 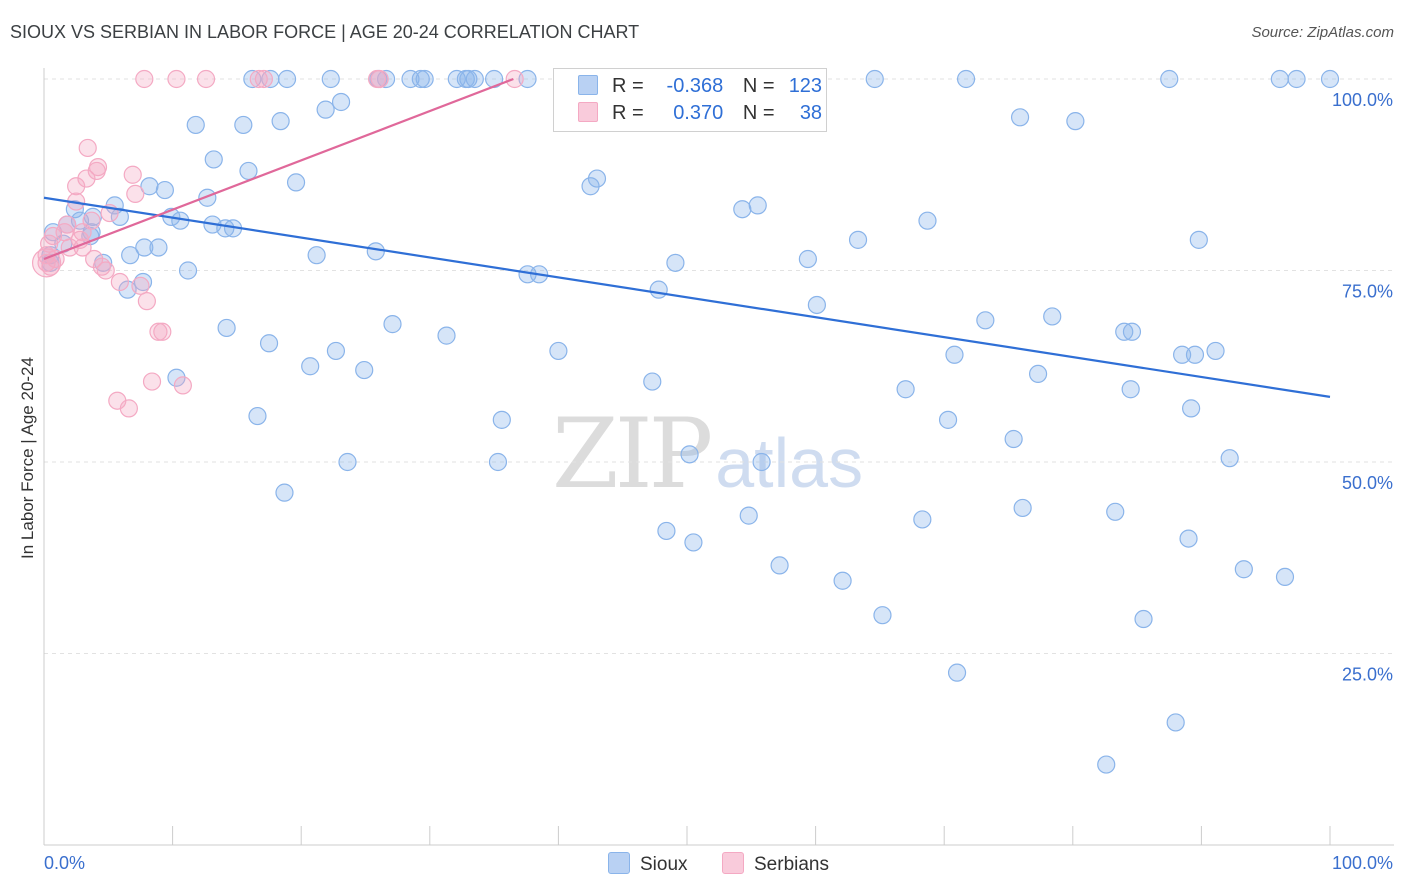 What do you see at coordinates (707, 454) in the screenshot?
I see `watermark: ZIPatlas` at bounding box center [707, 454].